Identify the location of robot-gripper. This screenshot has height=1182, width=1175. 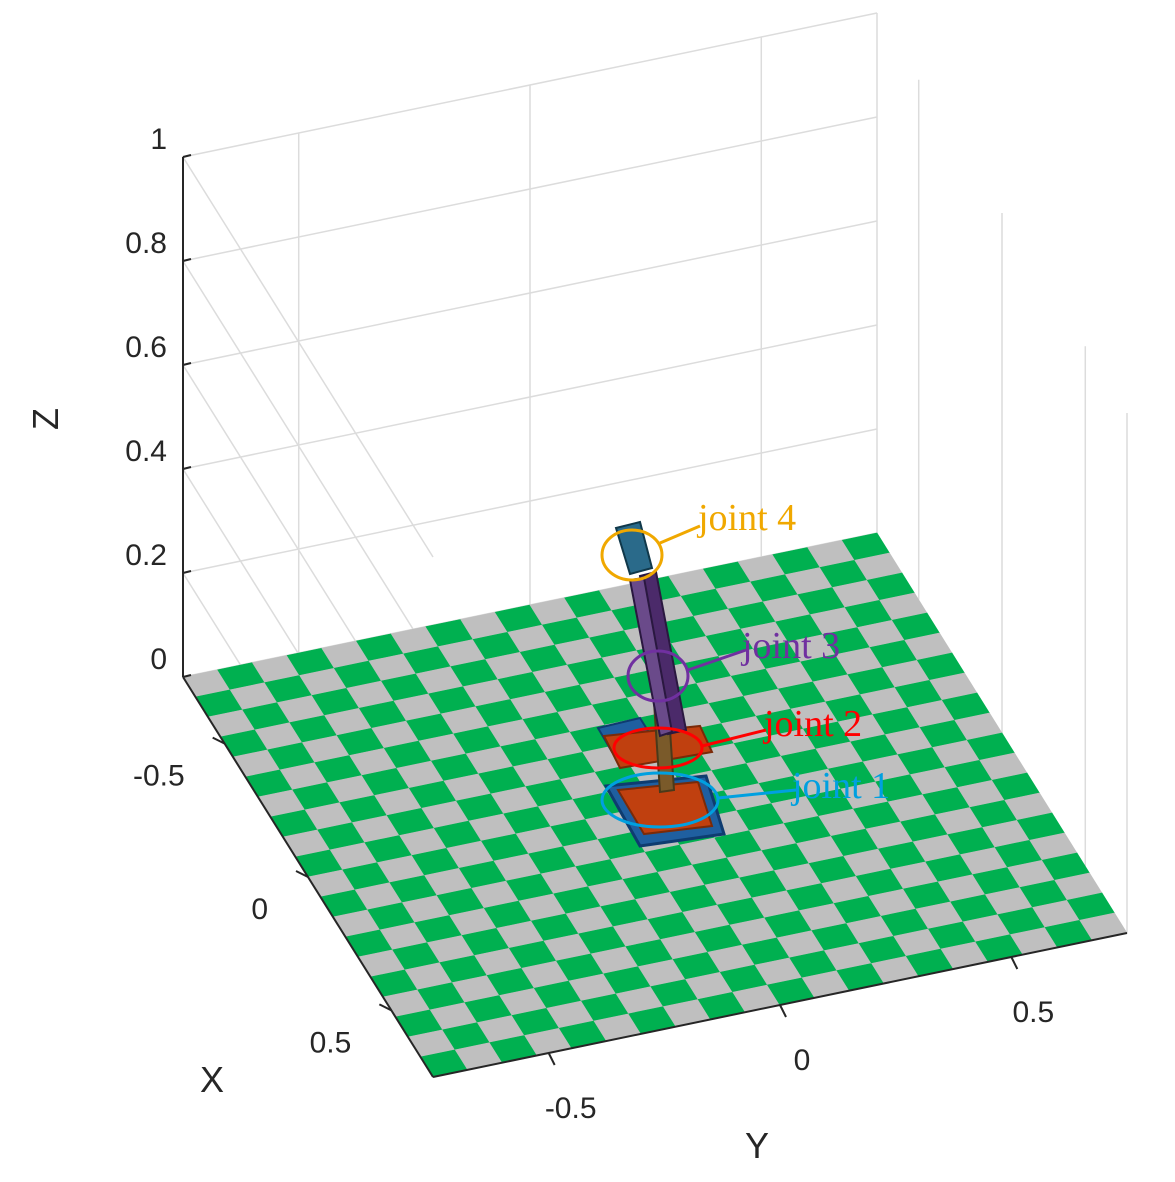
(634, 548).